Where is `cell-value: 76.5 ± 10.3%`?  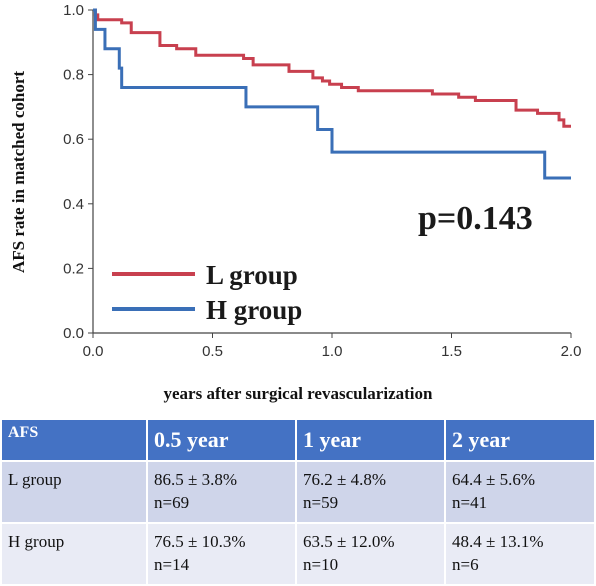 cell-value: 76.5 ± 10.3% is located at coordinates (200, 541).